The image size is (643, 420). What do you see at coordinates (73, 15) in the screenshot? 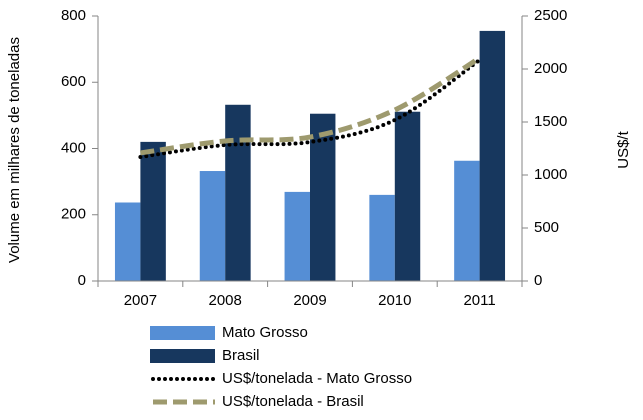
I see `y-tick-label: 800` at bounding box center [73, 15].